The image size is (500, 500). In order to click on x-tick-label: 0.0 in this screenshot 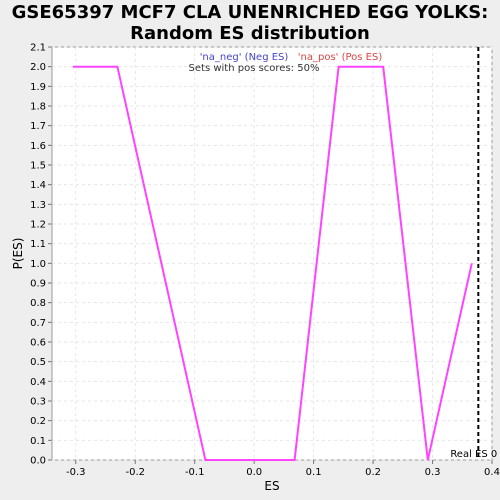, I will do `click(254, 472)`.